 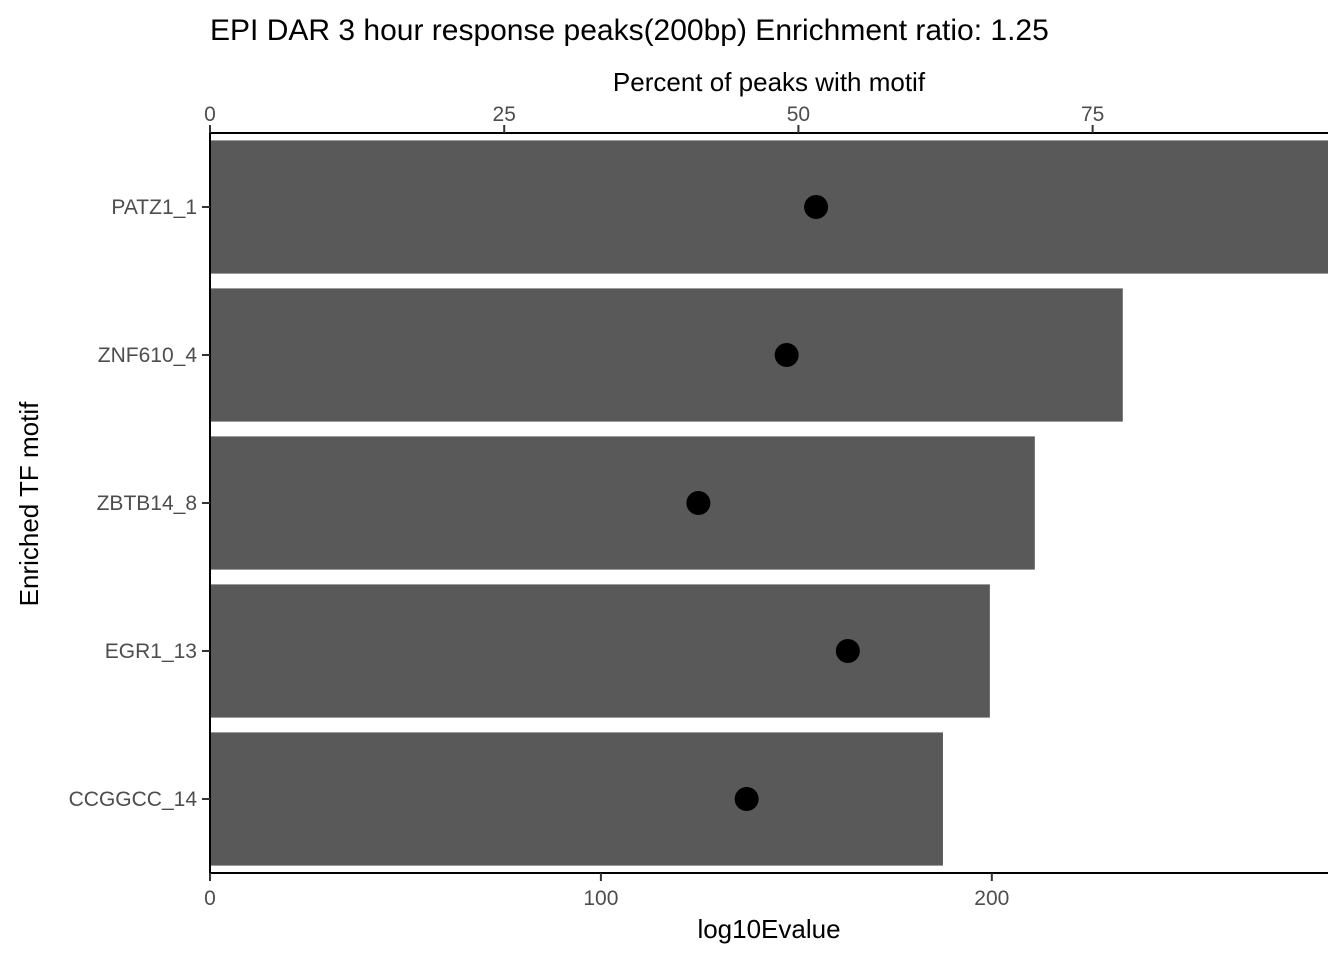 What do you see at coordinates (210, 898) in the screenshot?
I see `bottom-tick-label: 0` at bounding box center [210, 898].